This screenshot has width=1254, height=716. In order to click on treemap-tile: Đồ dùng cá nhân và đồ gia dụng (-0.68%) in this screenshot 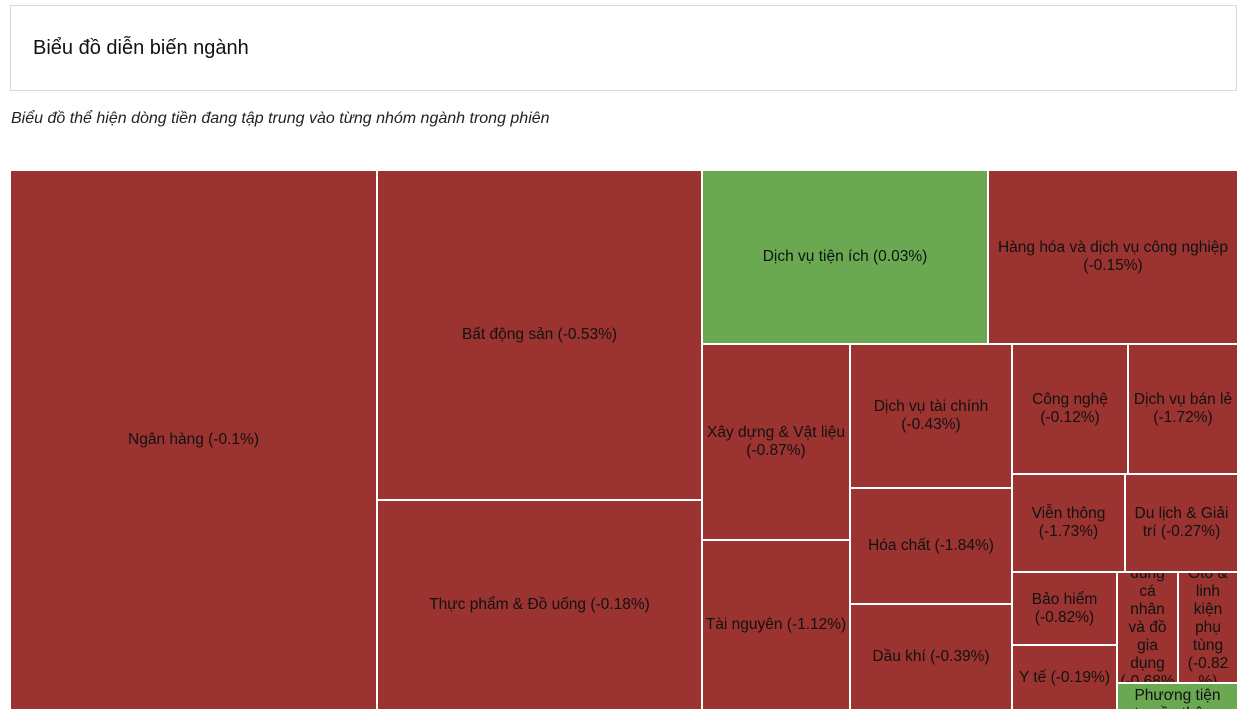, I will do `click(1147, 627)`.